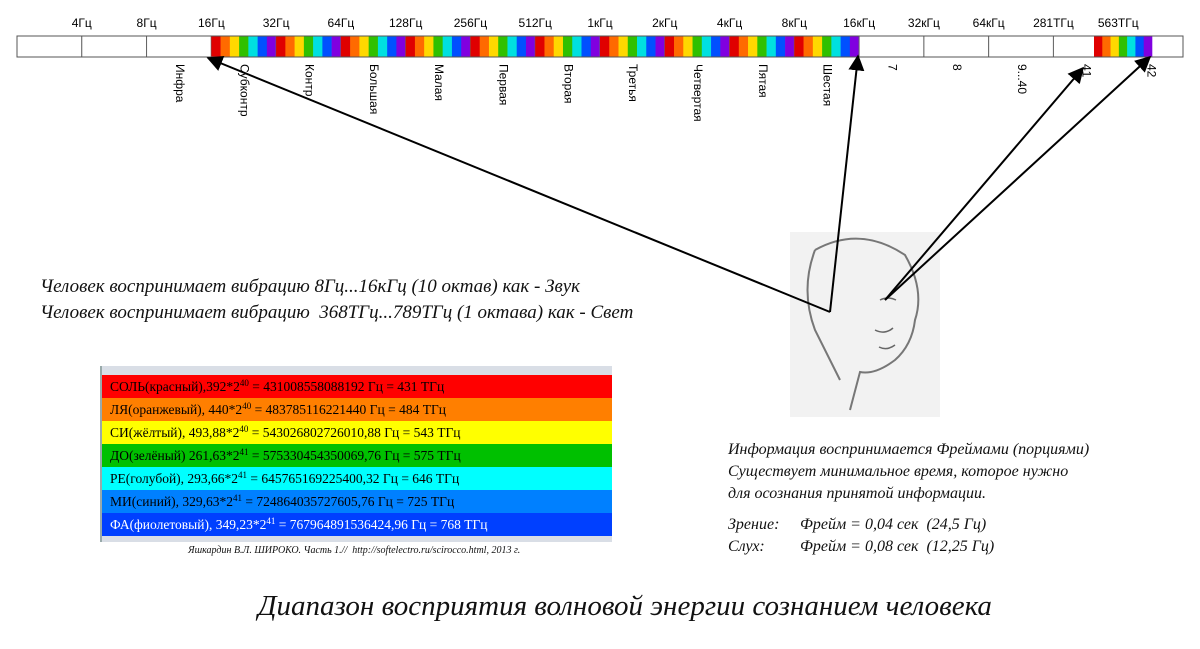 The image size is (1200, 649). What do you see at coordinates (633, 83) in the screenshot?
I see `octave-label: Третья` at bounding box center [633, 83].